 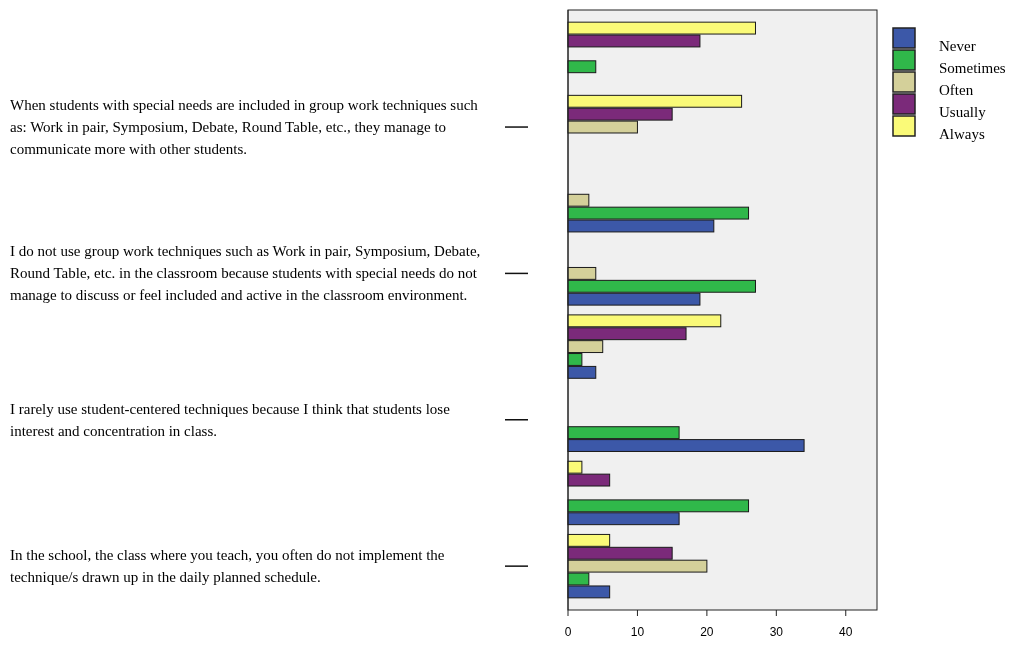 What do you see at coordinates (707, 632) in the screenshot?
I see `x-tick-label: 20` at bounding box center [707, 632].